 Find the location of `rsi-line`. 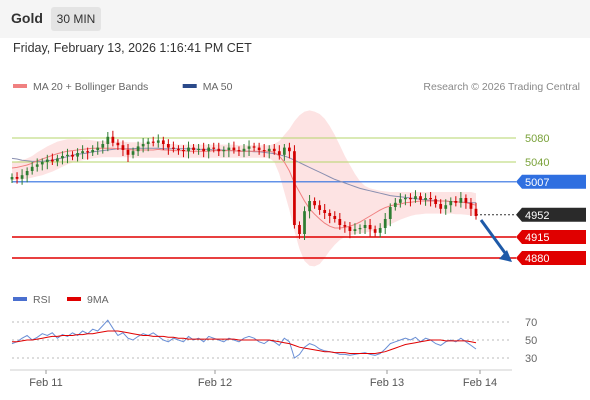

rsi-line is located at coordinates (244, 339).